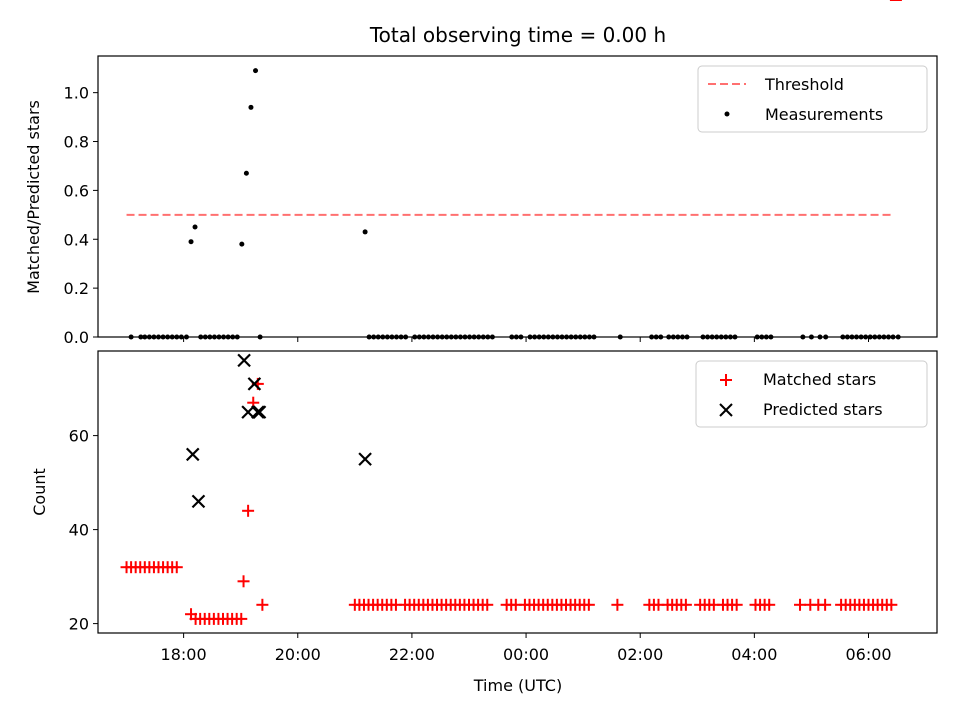 This screenshot has width=960, height=720. What do you see at coordinates (727, 114) in the screenshot?
I see `legend-measurements-marker` at bounding box center [727, 114].